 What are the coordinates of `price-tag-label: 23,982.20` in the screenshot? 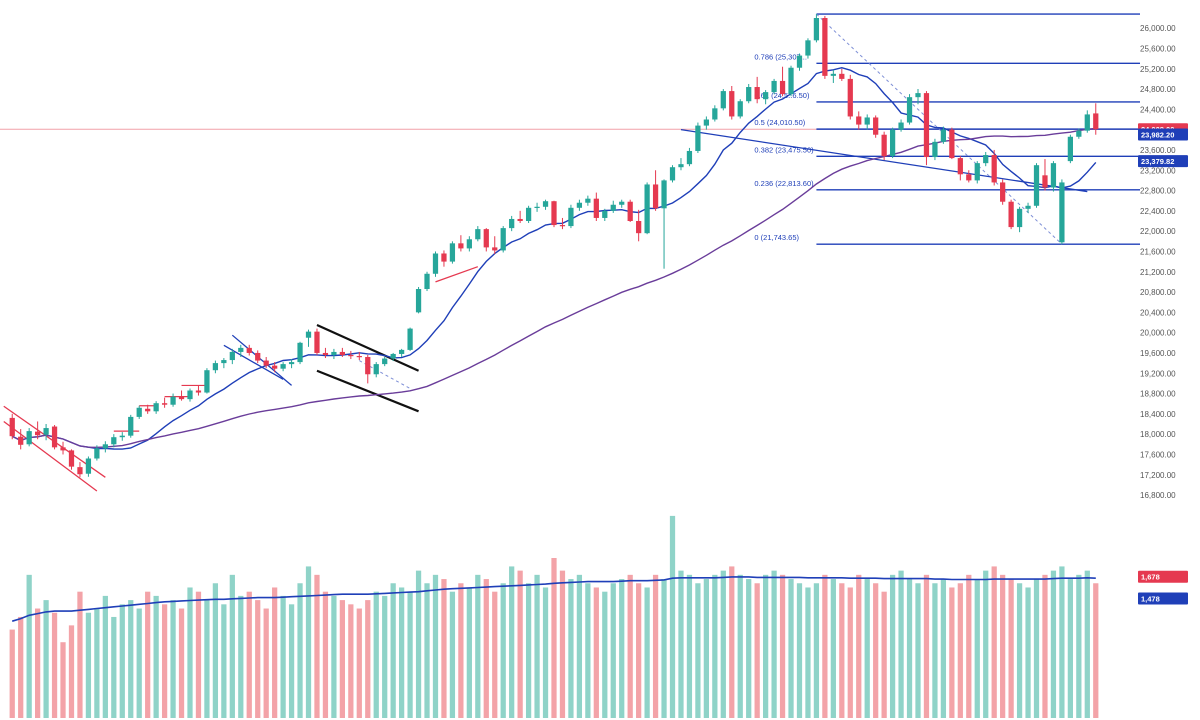 It's located at (1157, 135).